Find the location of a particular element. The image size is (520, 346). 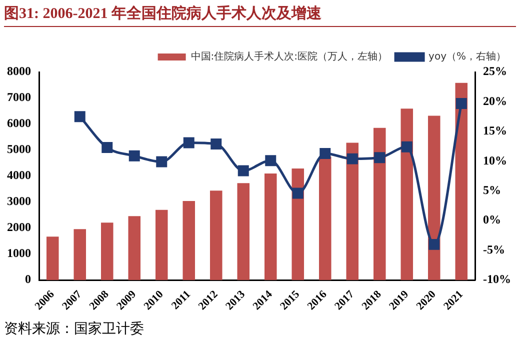

y2-tick-label: 25% is located at coordinates (495, 71).